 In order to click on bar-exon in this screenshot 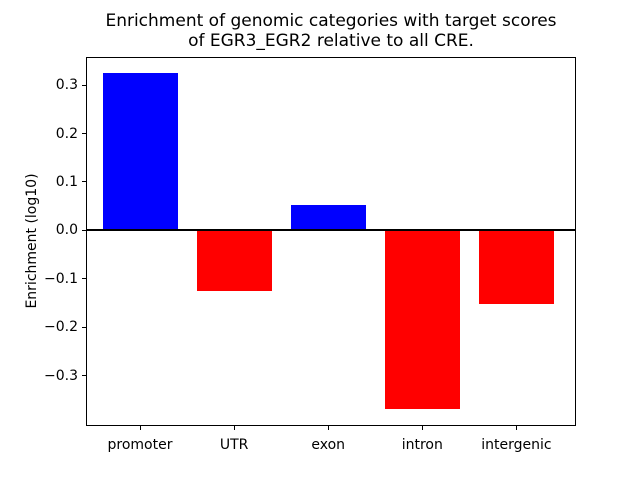, I will do `click(328, 218)`.